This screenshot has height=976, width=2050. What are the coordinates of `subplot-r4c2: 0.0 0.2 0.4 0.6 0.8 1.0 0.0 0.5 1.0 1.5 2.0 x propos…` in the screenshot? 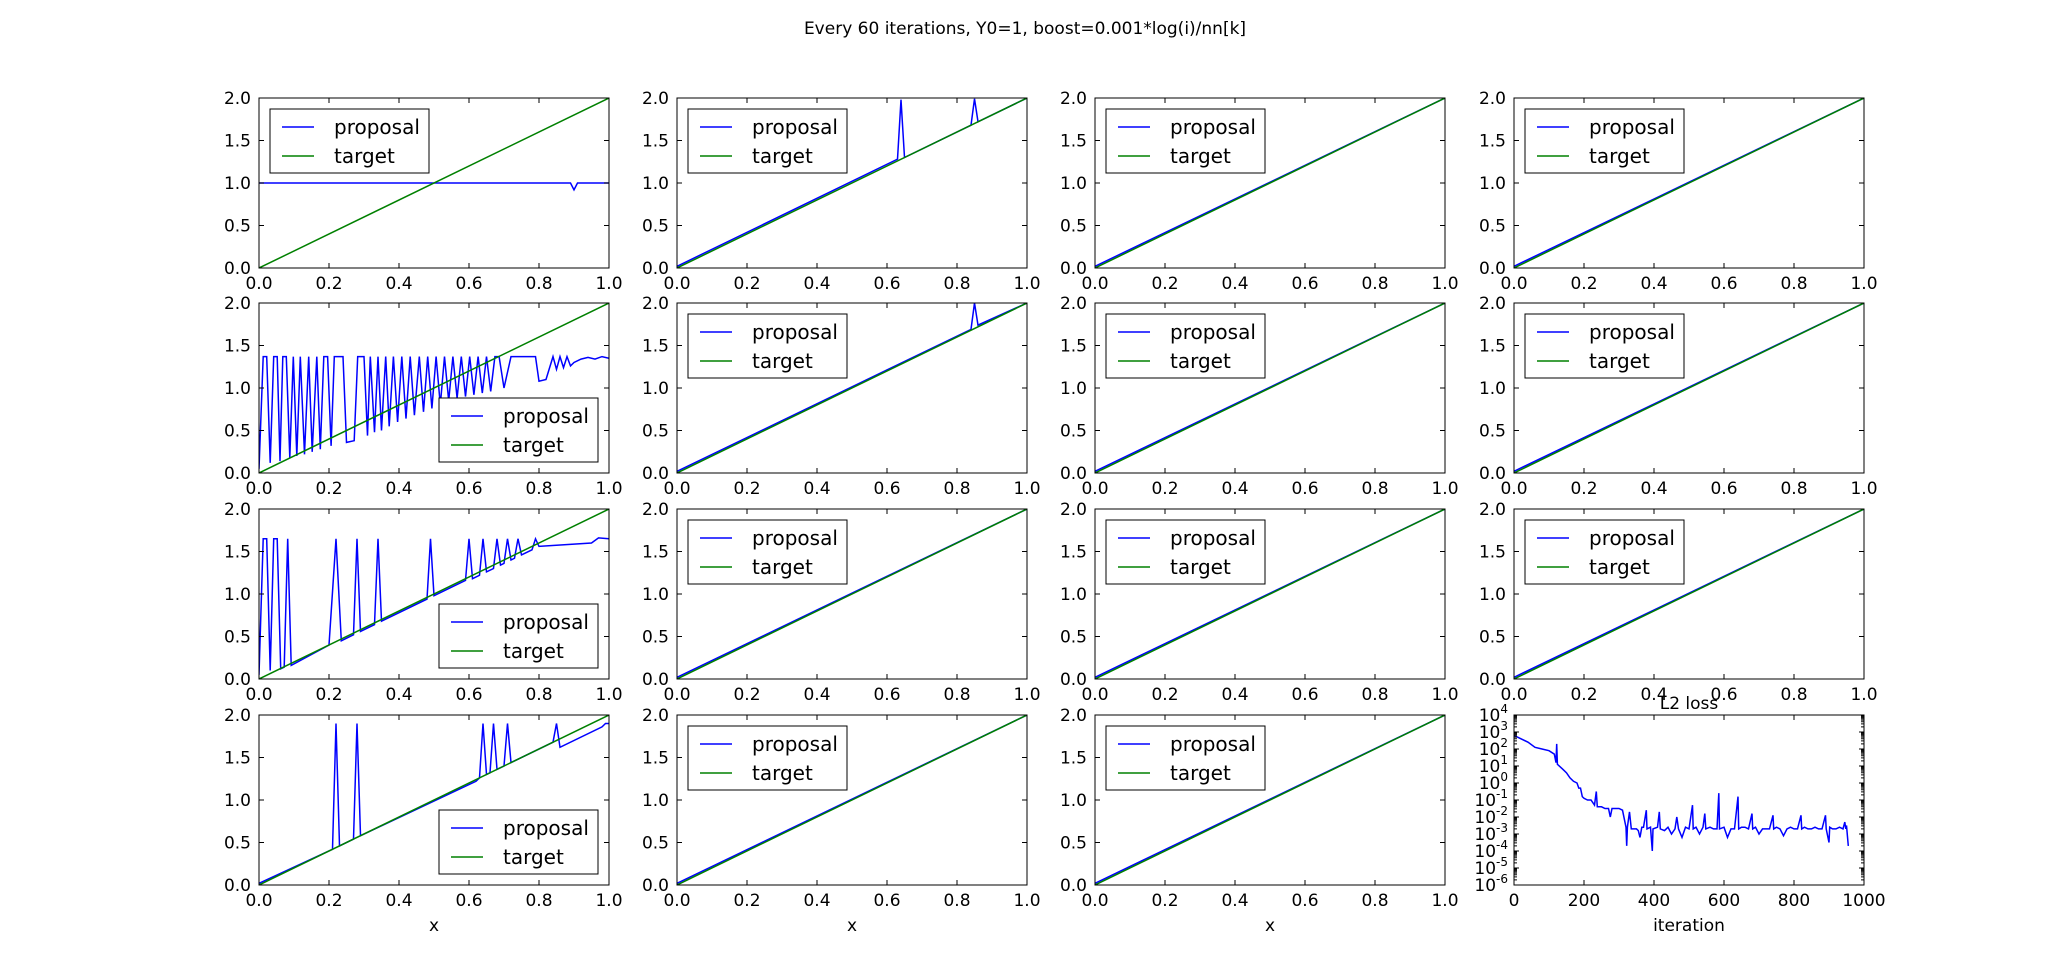 It's located at (841, 821).